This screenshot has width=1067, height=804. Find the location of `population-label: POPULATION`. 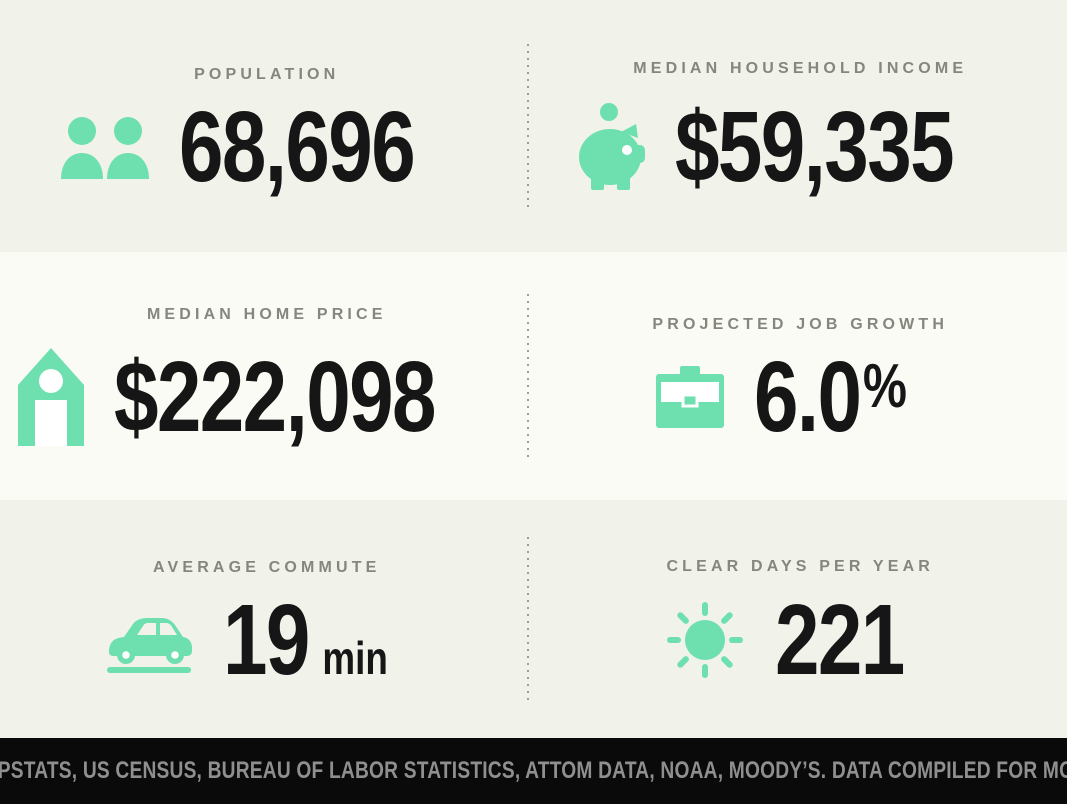

population-label: POPULATION is located at coordinates (267, 74).